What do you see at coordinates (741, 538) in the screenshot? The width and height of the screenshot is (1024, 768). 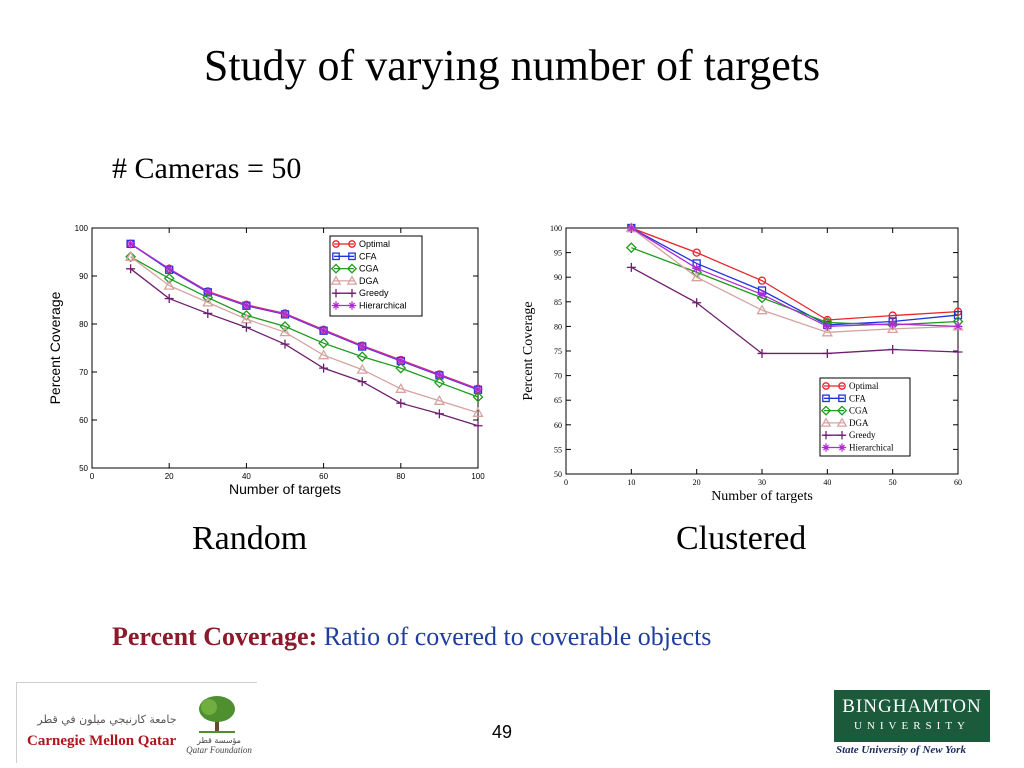 I see `caption-clustered: Clustered` at bounding box center [741, 538].